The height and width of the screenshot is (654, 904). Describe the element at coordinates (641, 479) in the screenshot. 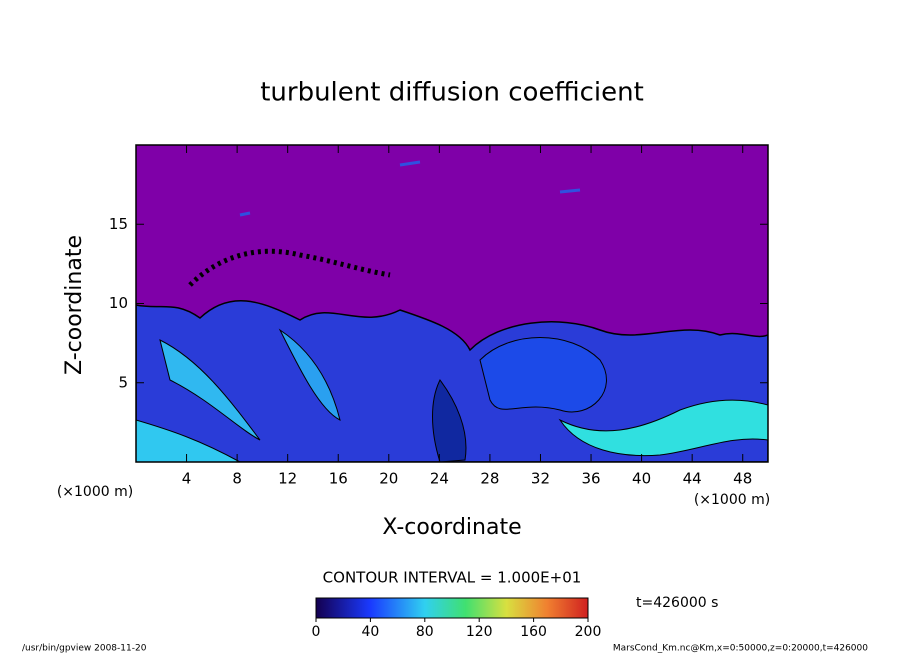

I see `x-tick-label: 40` at that location.